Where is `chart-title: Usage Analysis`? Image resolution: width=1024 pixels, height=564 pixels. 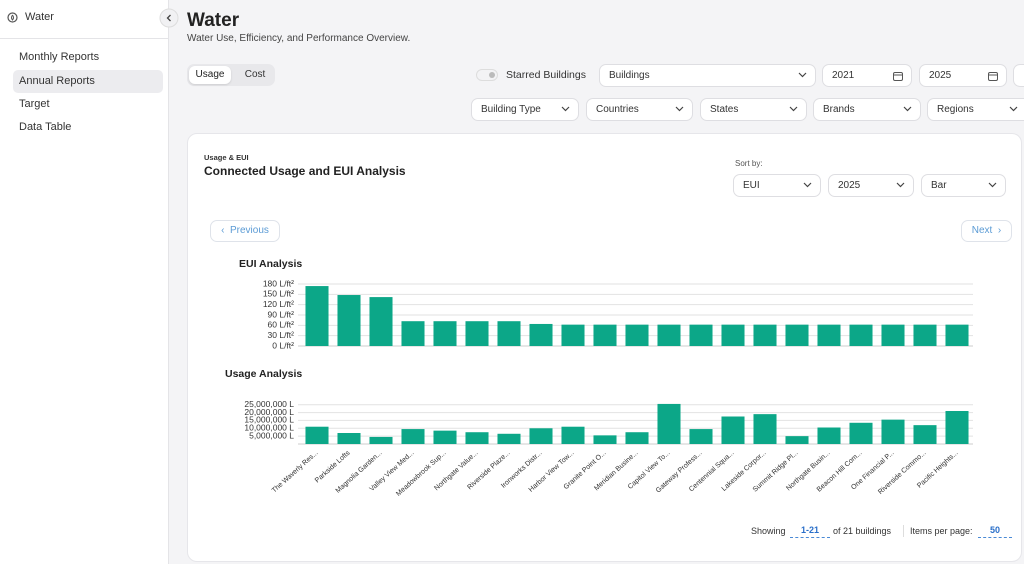 chart-title: Usage Analysis is located at coordinates (263, 374).